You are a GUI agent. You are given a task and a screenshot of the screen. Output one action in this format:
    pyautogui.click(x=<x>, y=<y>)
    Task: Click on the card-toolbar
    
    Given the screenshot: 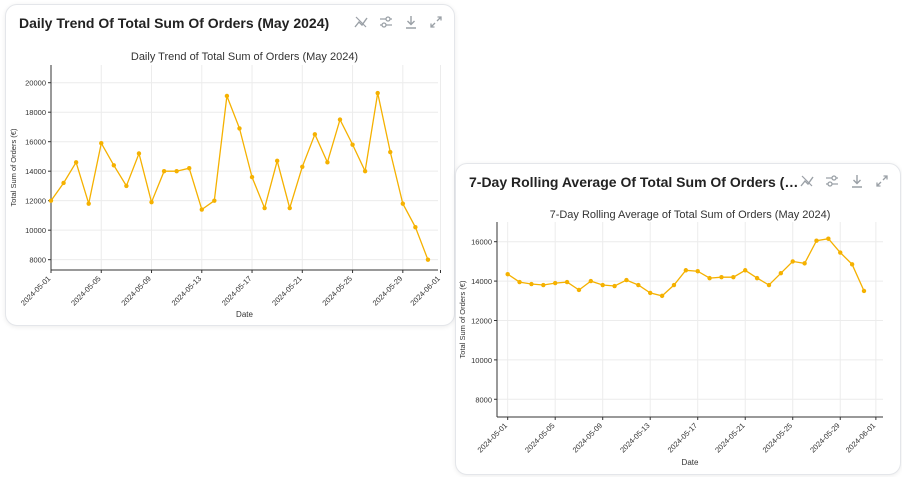 What is the action you would take?
    pyautogui.click(x=844, y=181)
    